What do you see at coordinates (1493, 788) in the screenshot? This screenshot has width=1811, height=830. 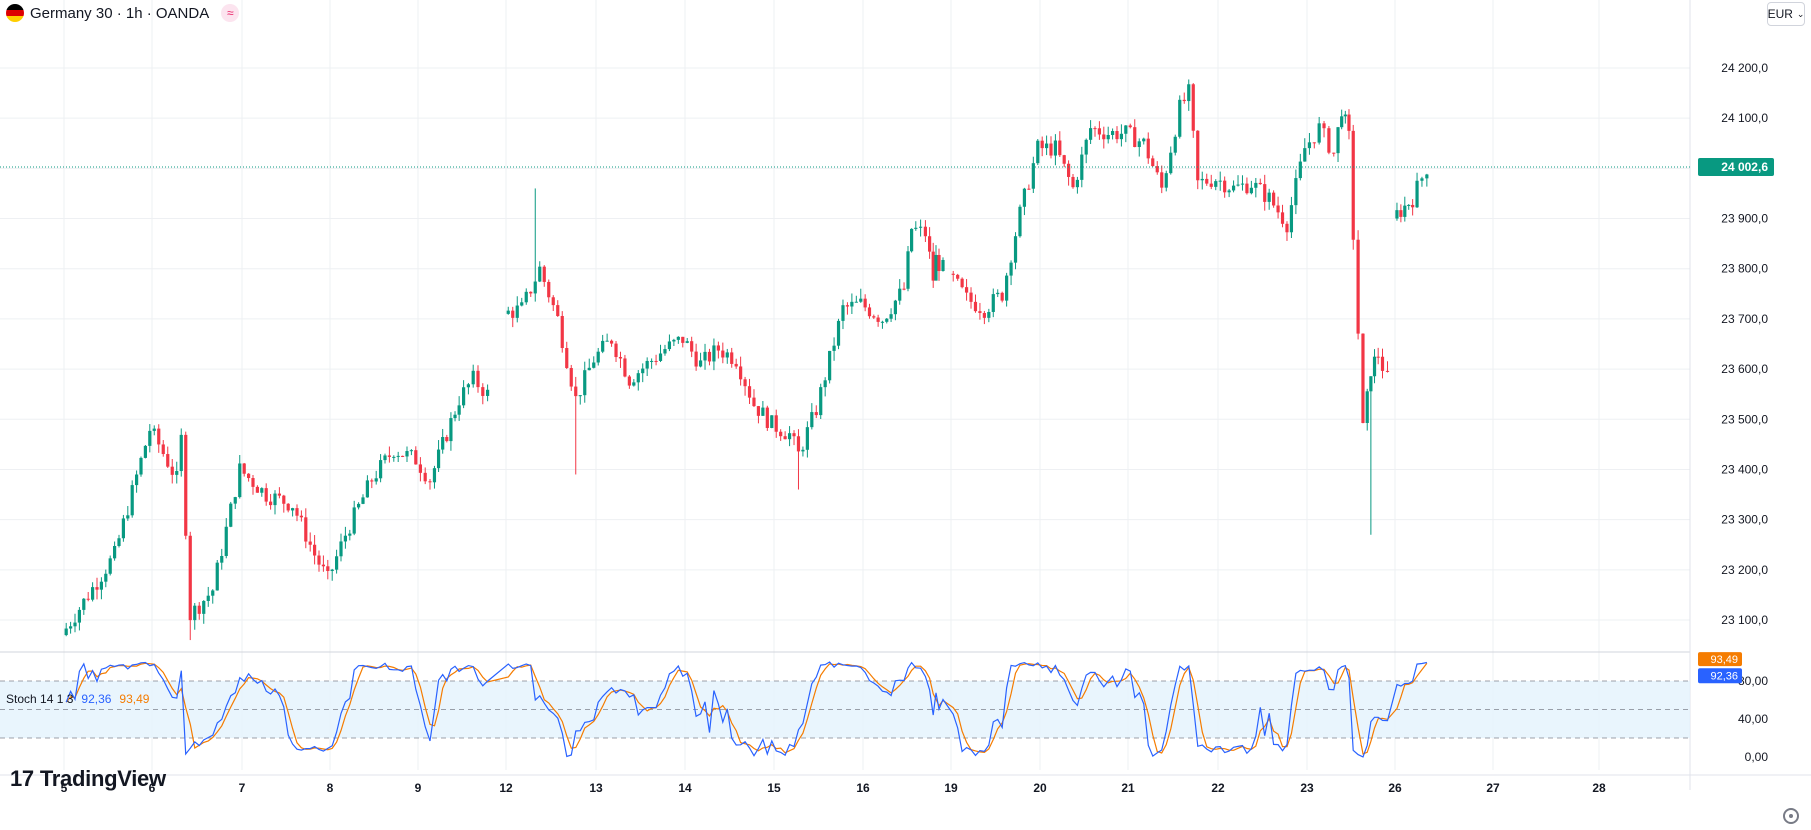 I see `time-tick-label: 27` at bounding box center [1493, 788].